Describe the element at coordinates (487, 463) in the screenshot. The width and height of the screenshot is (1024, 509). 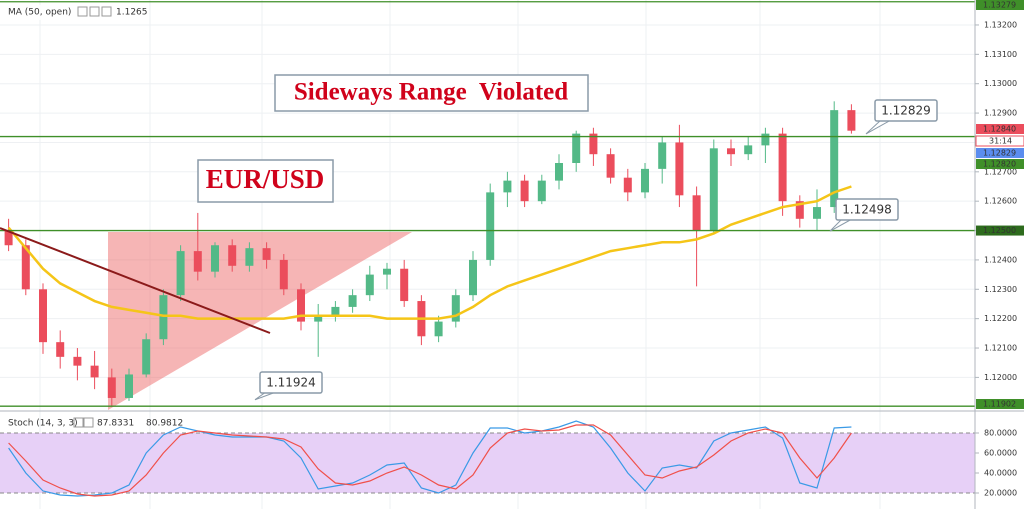
I see `stoch-band` at that location.